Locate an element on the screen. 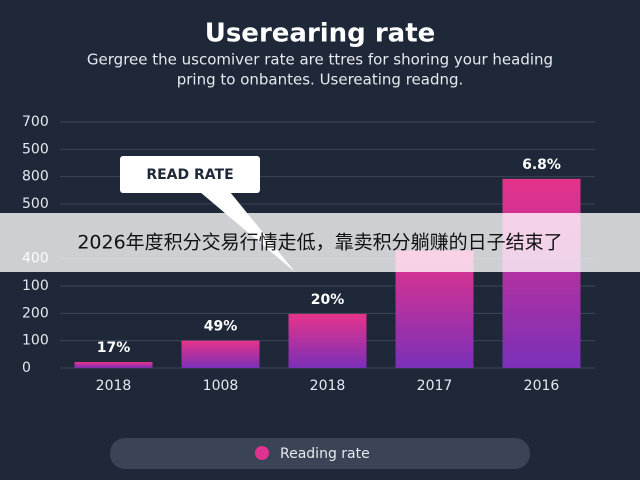 This screenshot has height=480, width=640. banner is located at coordinates (320, 242).